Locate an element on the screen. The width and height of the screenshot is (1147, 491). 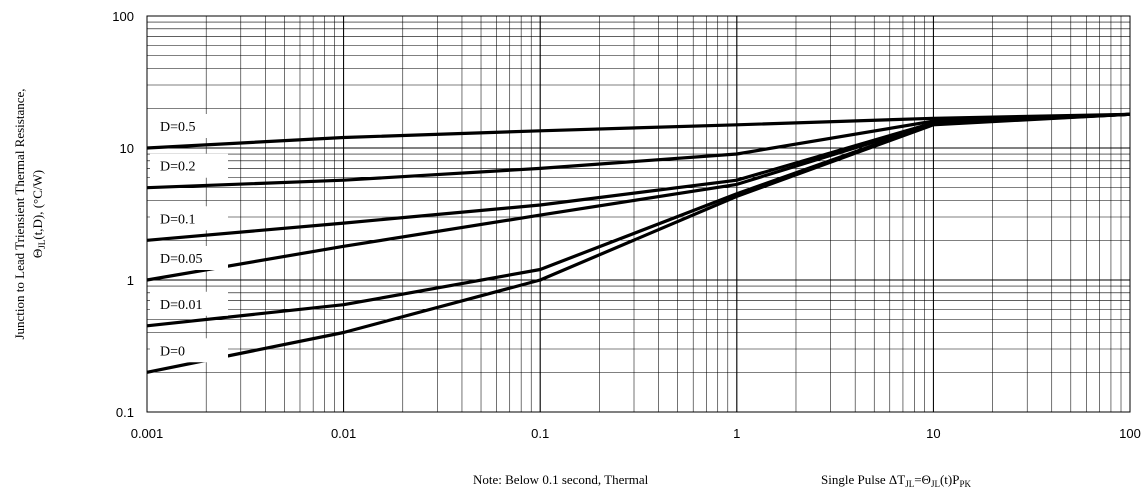
series-label: D=0.01 is located at coordinates (181, 305).